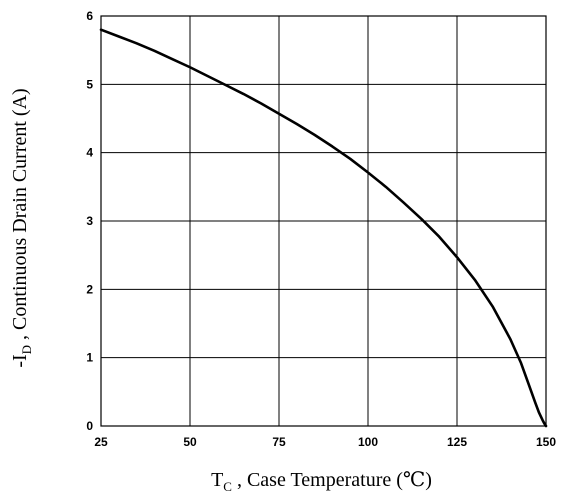 The width and height of the screenshot is (561, 492). What do you see at coordinates (321, 480) in the screenshot?
I see `x-axis-label: TC , Case Temperature (℃)` at bounding box center [321, 480].